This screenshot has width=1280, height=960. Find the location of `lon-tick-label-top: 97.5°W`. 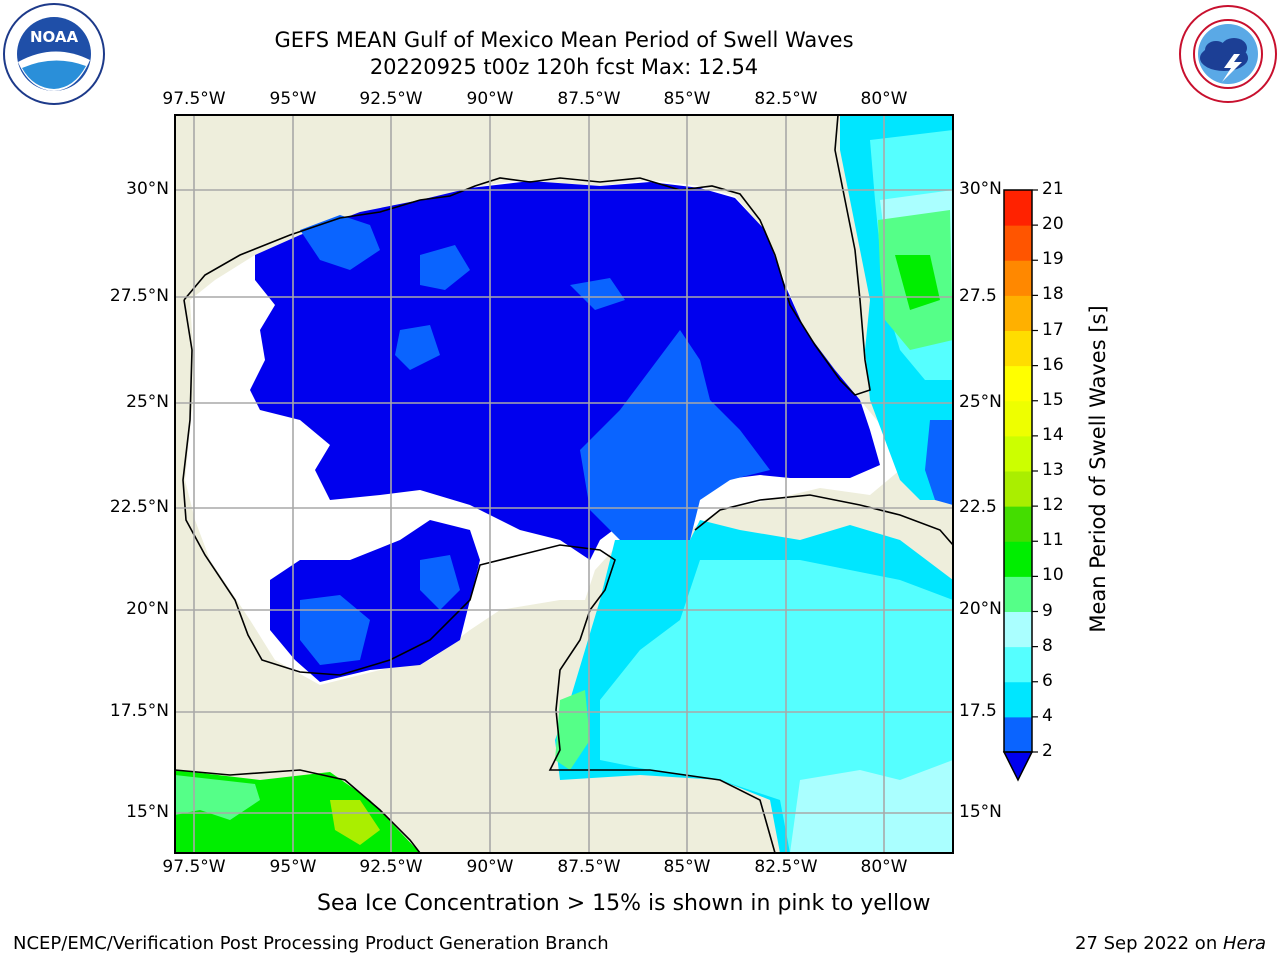

lon-tick-label-top: 97.5°W is located at coordinates (194, 99).